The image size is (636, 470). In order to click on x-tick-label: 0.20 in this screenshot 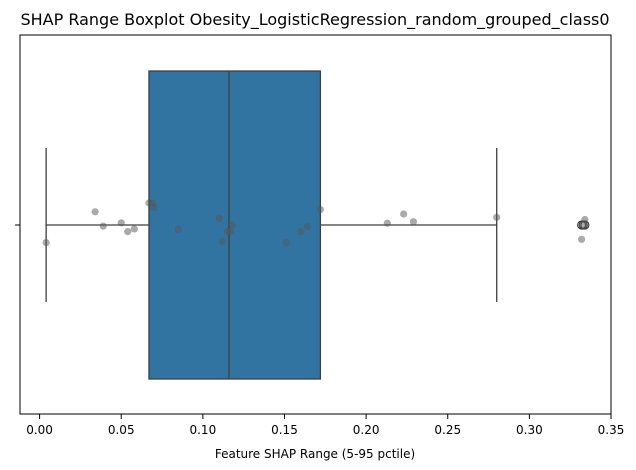, I will do `click(366, 430)`.